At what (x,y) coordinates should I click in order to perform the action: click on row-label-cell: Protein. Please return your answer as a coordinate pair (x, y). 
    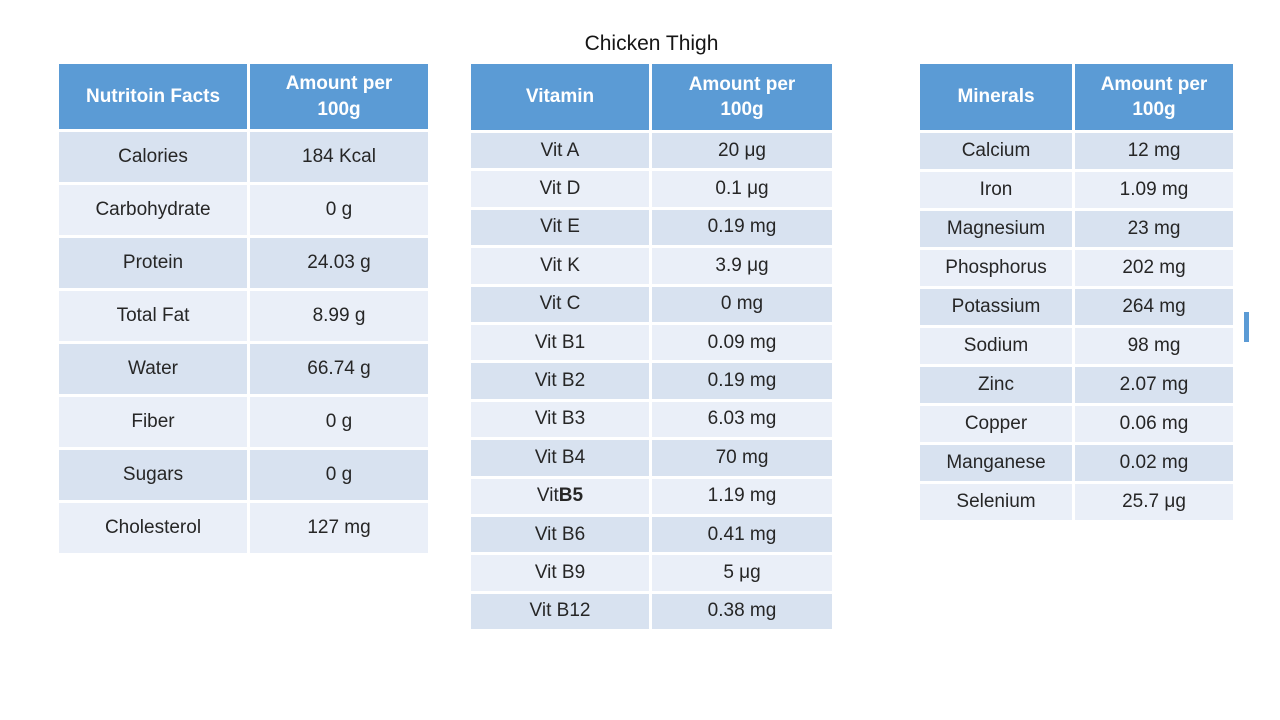
    Looking at the image, I should click on (153, 263).